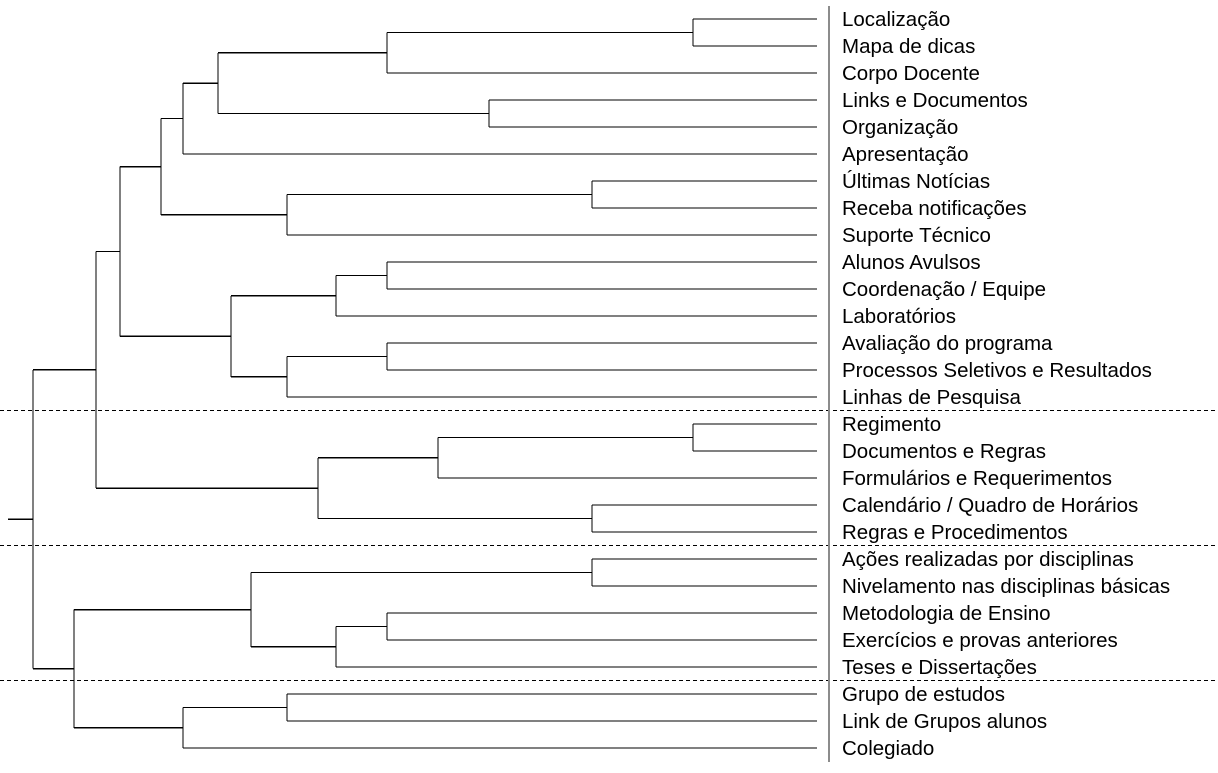 This screenshot has width=1218, height=773. Describe the element at coordinates (900, 127) in the screenshot. I see `leaf-label: Organização` at that location.